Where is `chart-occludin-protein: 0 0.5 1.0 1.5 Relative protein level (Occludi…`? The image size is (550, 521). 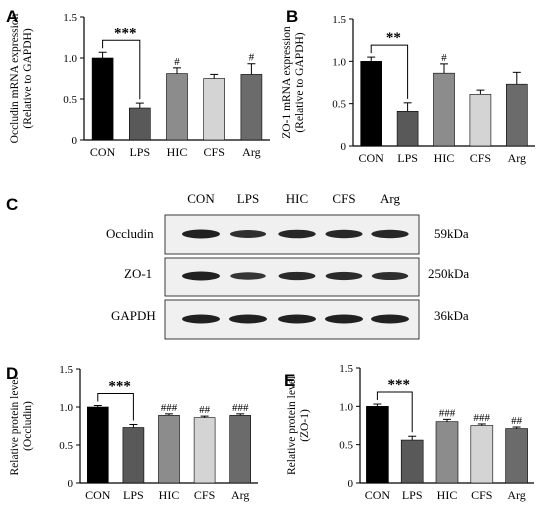
chart-occludin-protein: 0 0.5 1.0 1.5 Relative protein level (Occludi… is located at coordinates (133, 433).